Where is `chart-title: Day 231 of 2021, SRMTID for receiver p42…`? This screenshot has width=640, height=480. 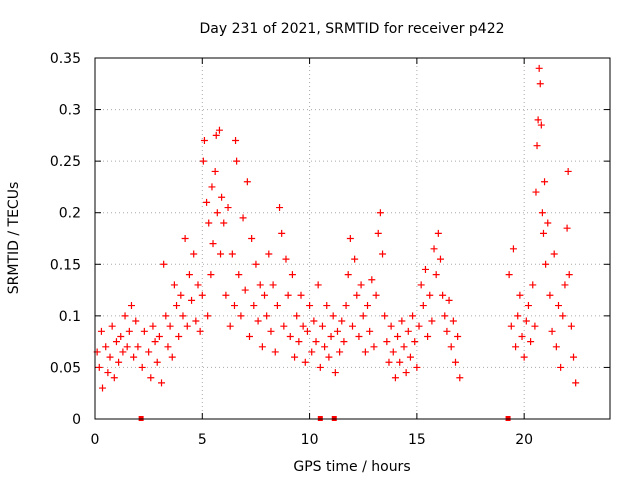
chart-title: Day 231 of 2021, SRMTID for receiver p42… is located at coordinates (351, 29).